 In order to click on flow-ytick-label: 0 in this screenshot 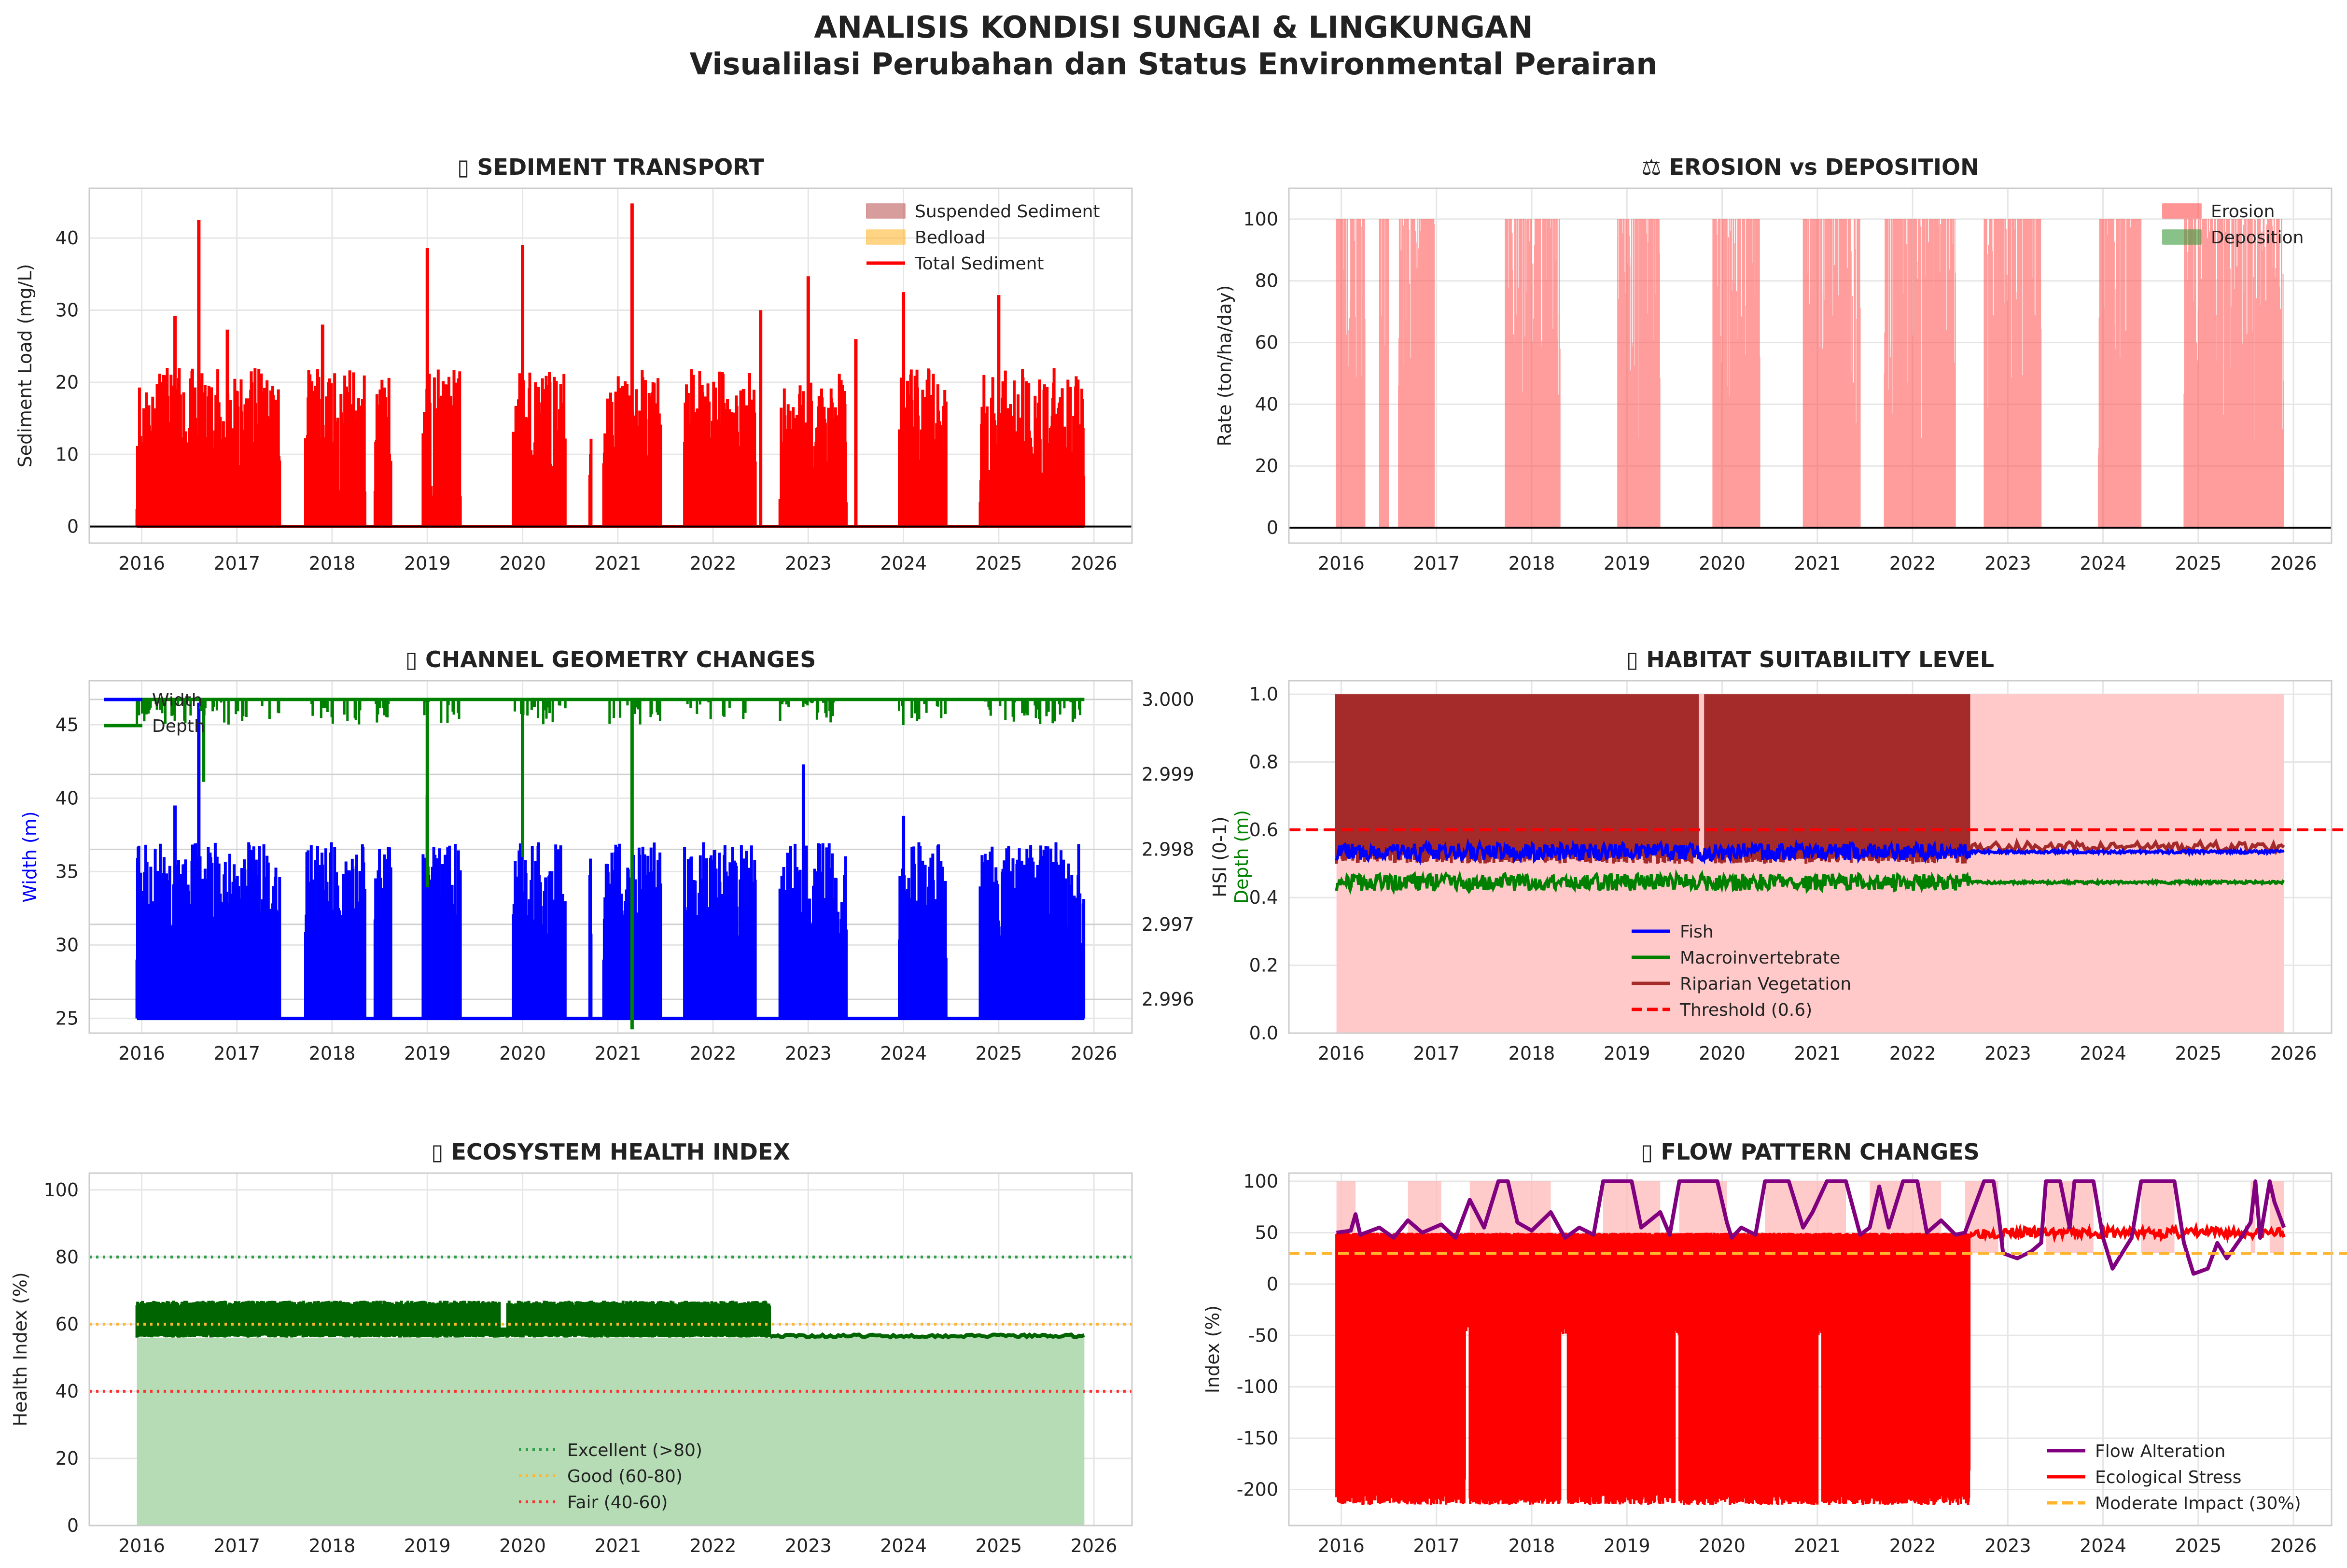, I will do `click(1272, 1285)`.